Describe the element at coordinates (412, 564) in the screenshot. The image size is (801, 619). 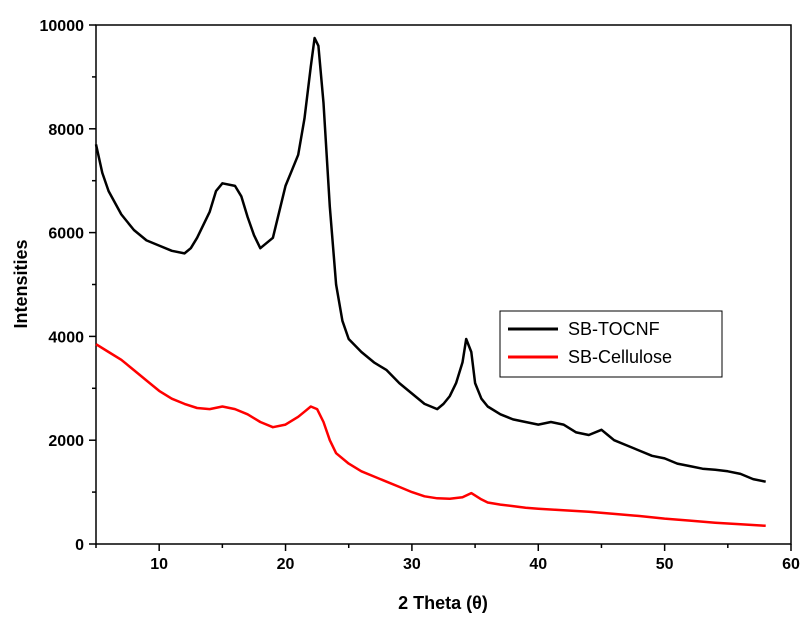
I see `x-tick-label: 30` at that location.